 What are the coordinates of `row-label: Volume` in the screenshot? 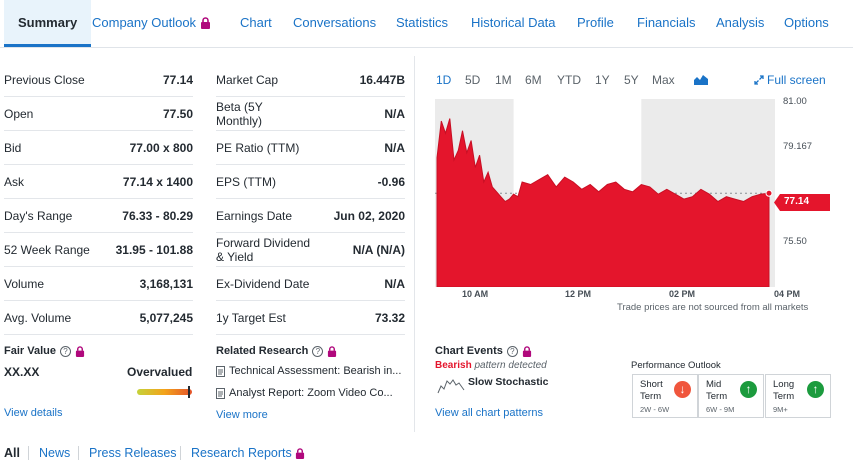 It's located at (24, 284).